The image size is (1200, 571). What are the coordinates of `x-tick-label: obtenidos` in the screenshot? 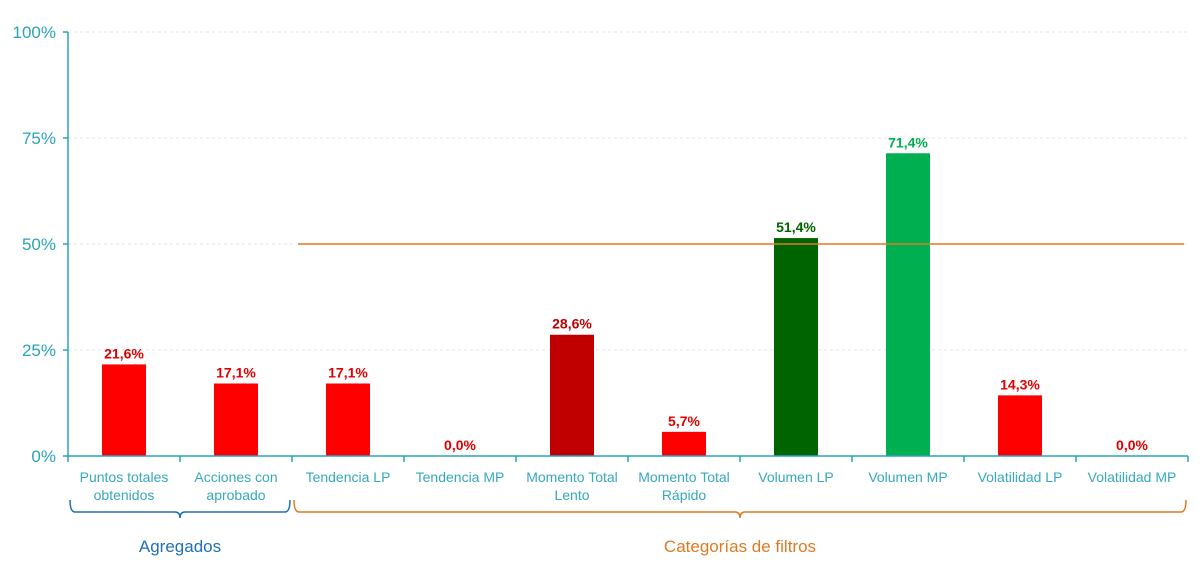 It's located at (124, 495).